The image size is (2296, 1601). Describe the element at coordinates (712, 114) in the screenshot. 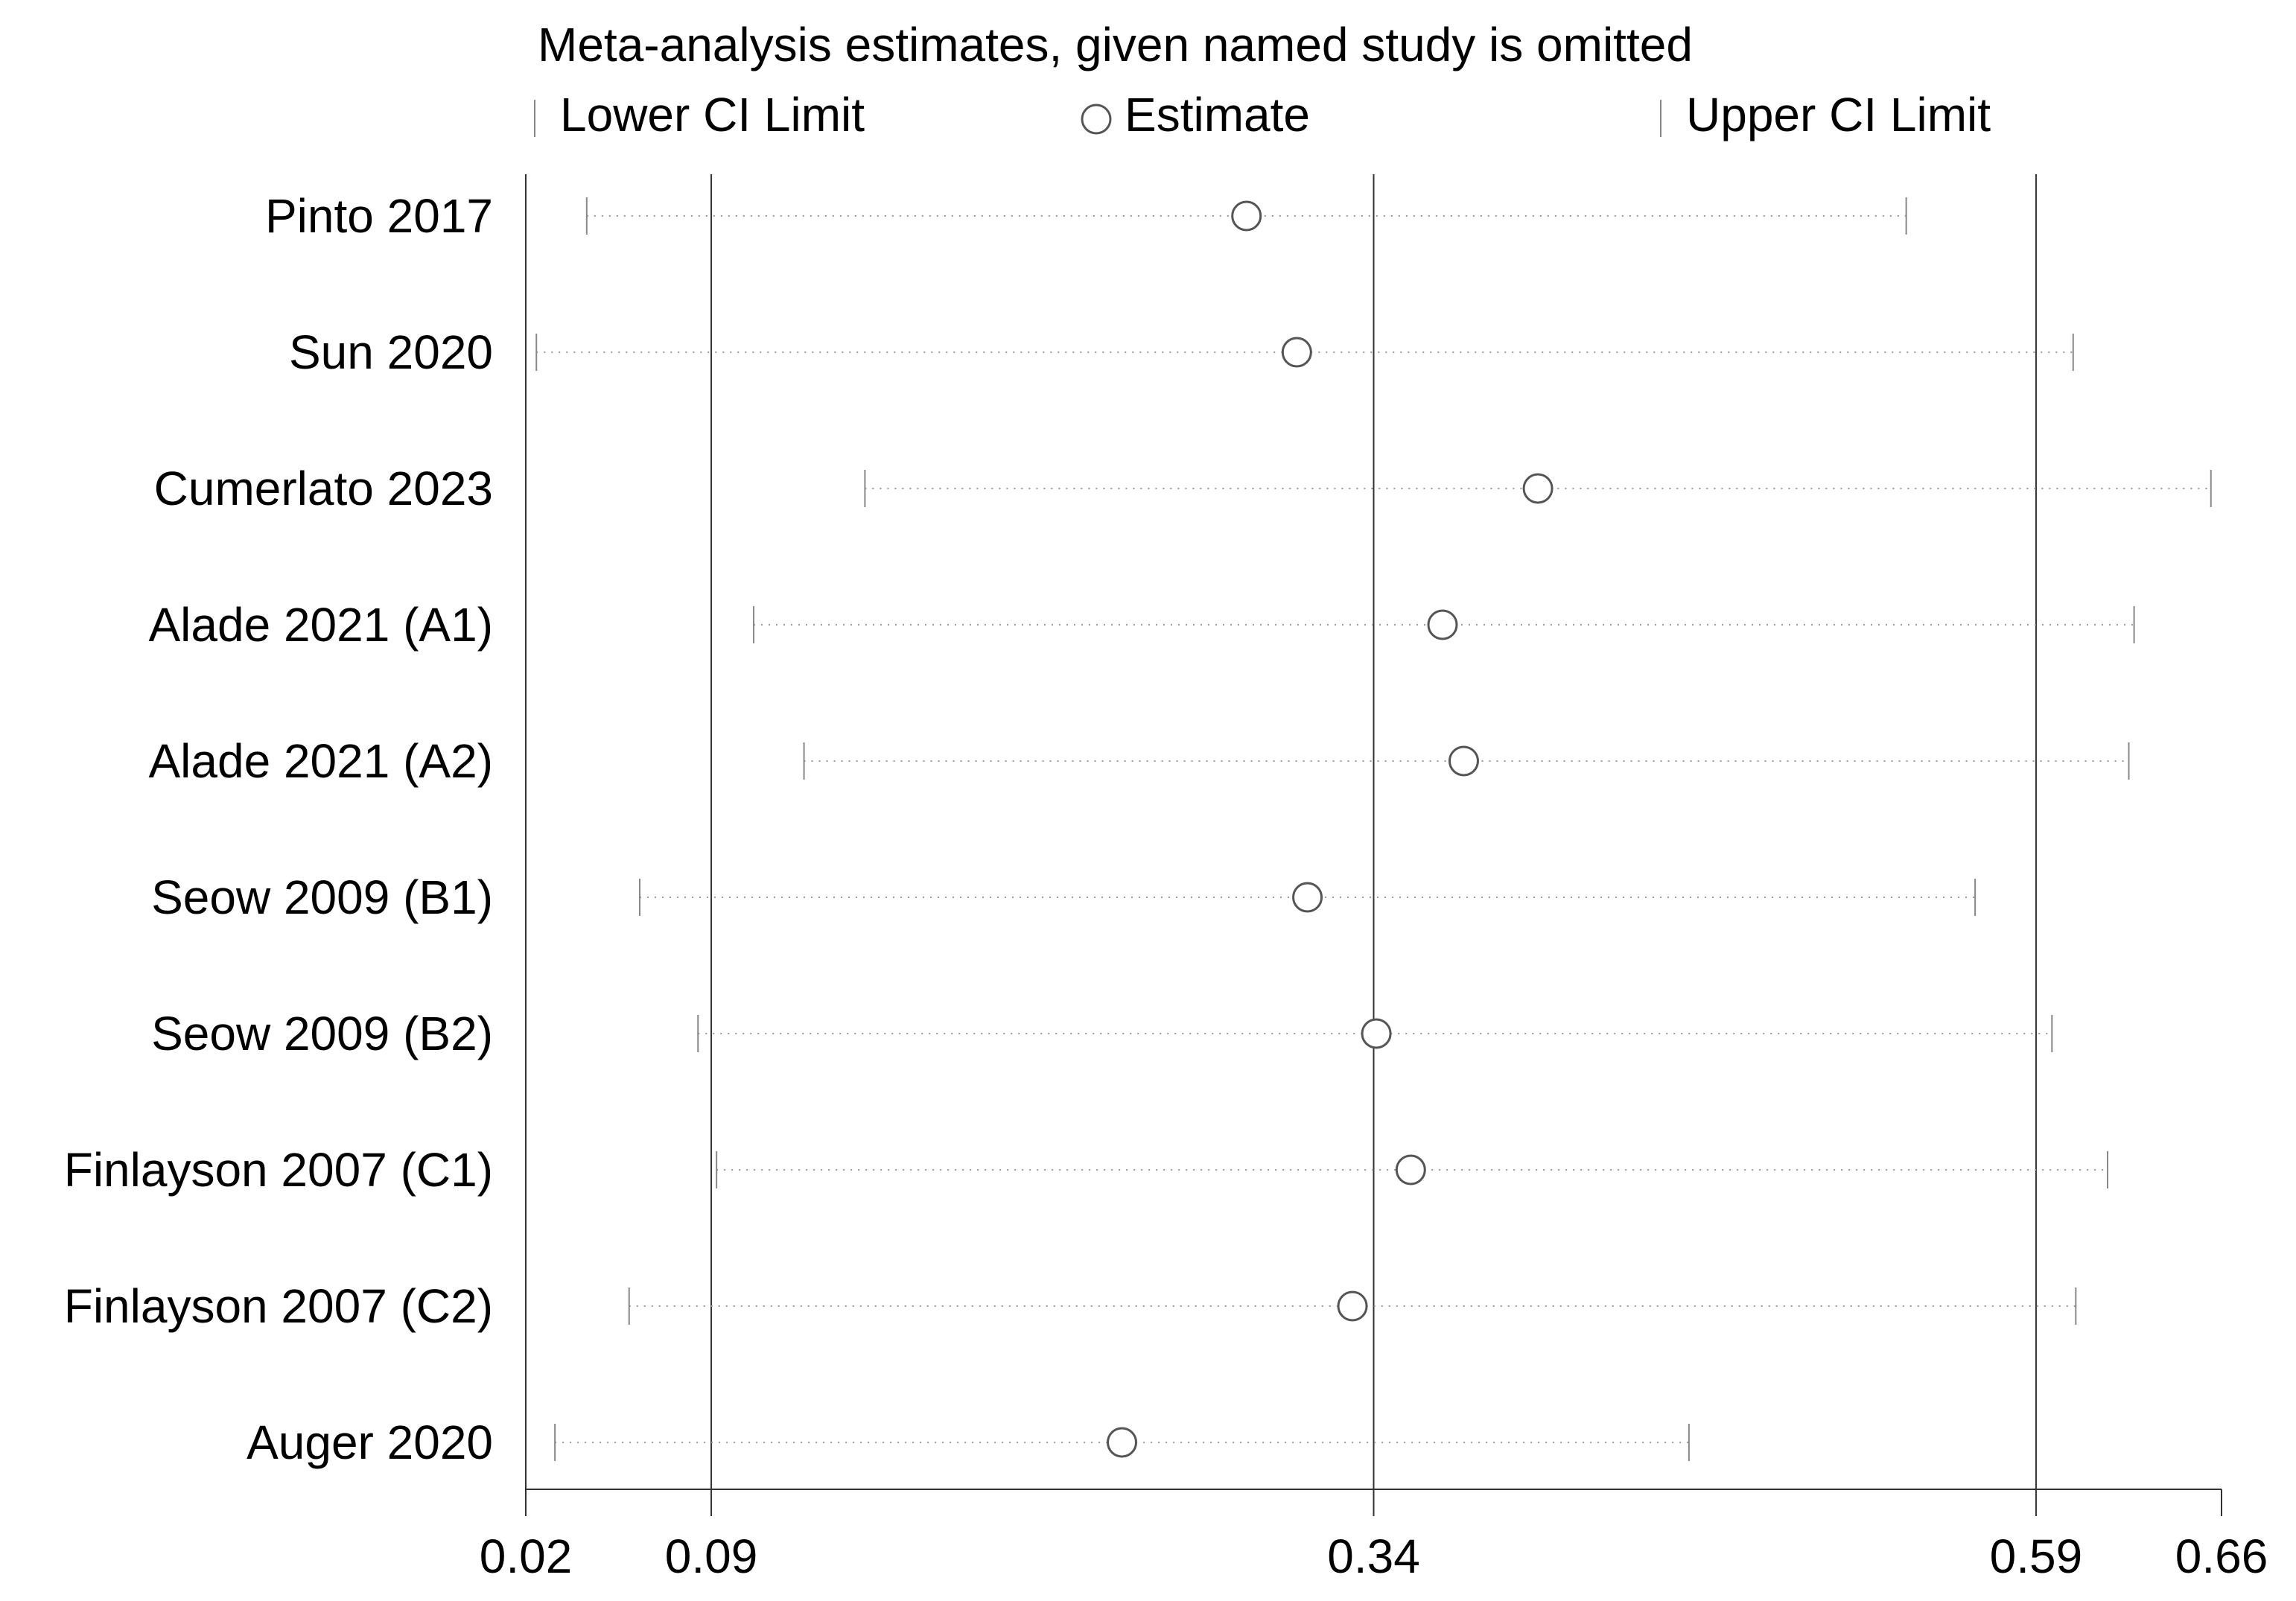

I see `legend-lower-ci-label: Lower CI Limit` at that location.